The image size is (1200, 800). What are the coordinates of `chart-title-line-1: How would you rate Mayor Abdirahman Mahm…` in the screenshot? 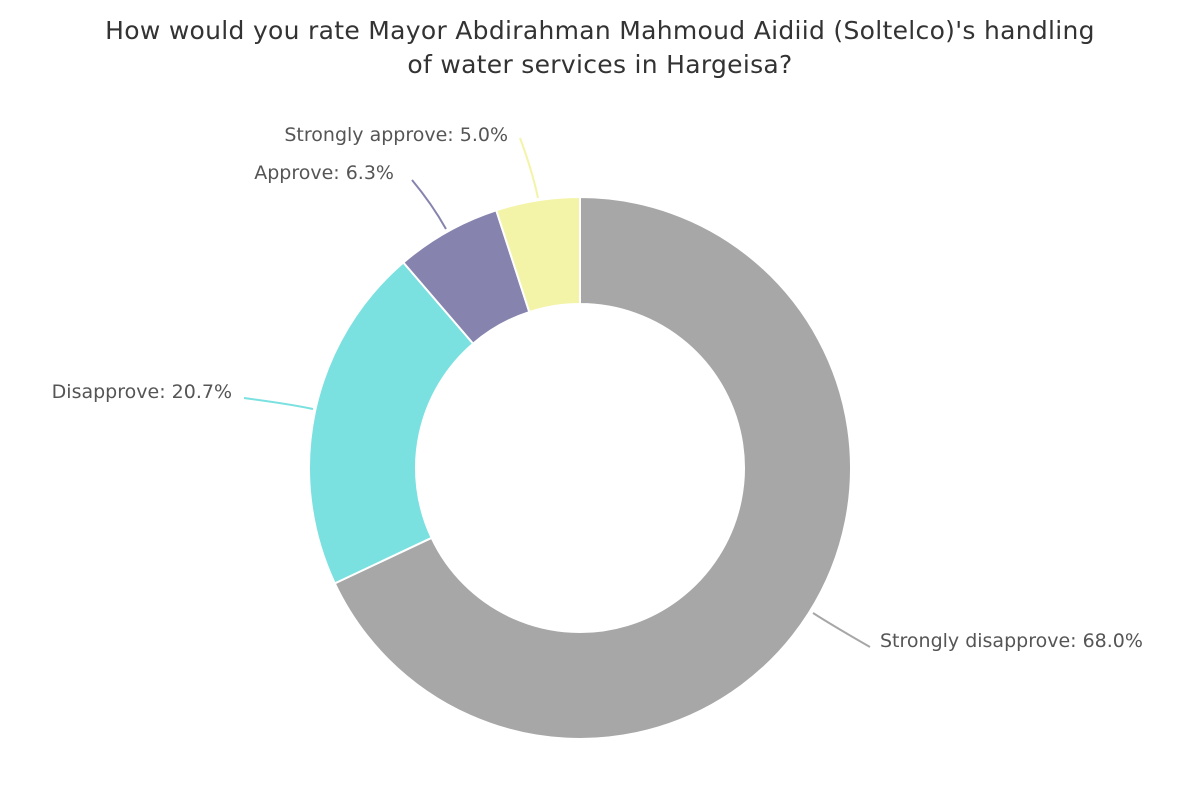 It's located at (600, 30).